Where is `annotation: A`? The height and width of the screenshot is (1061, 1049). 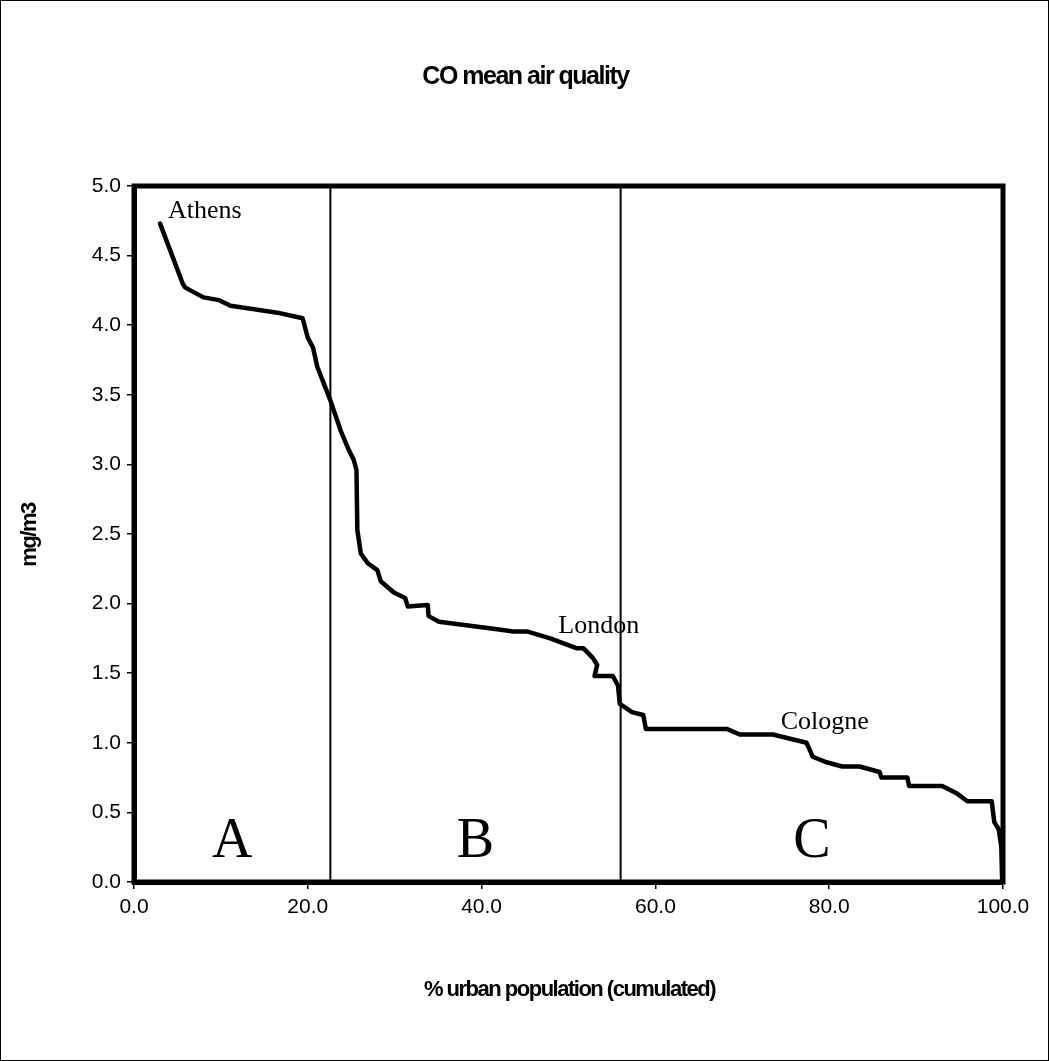 annotation: A is located at coordinates (232, 837).